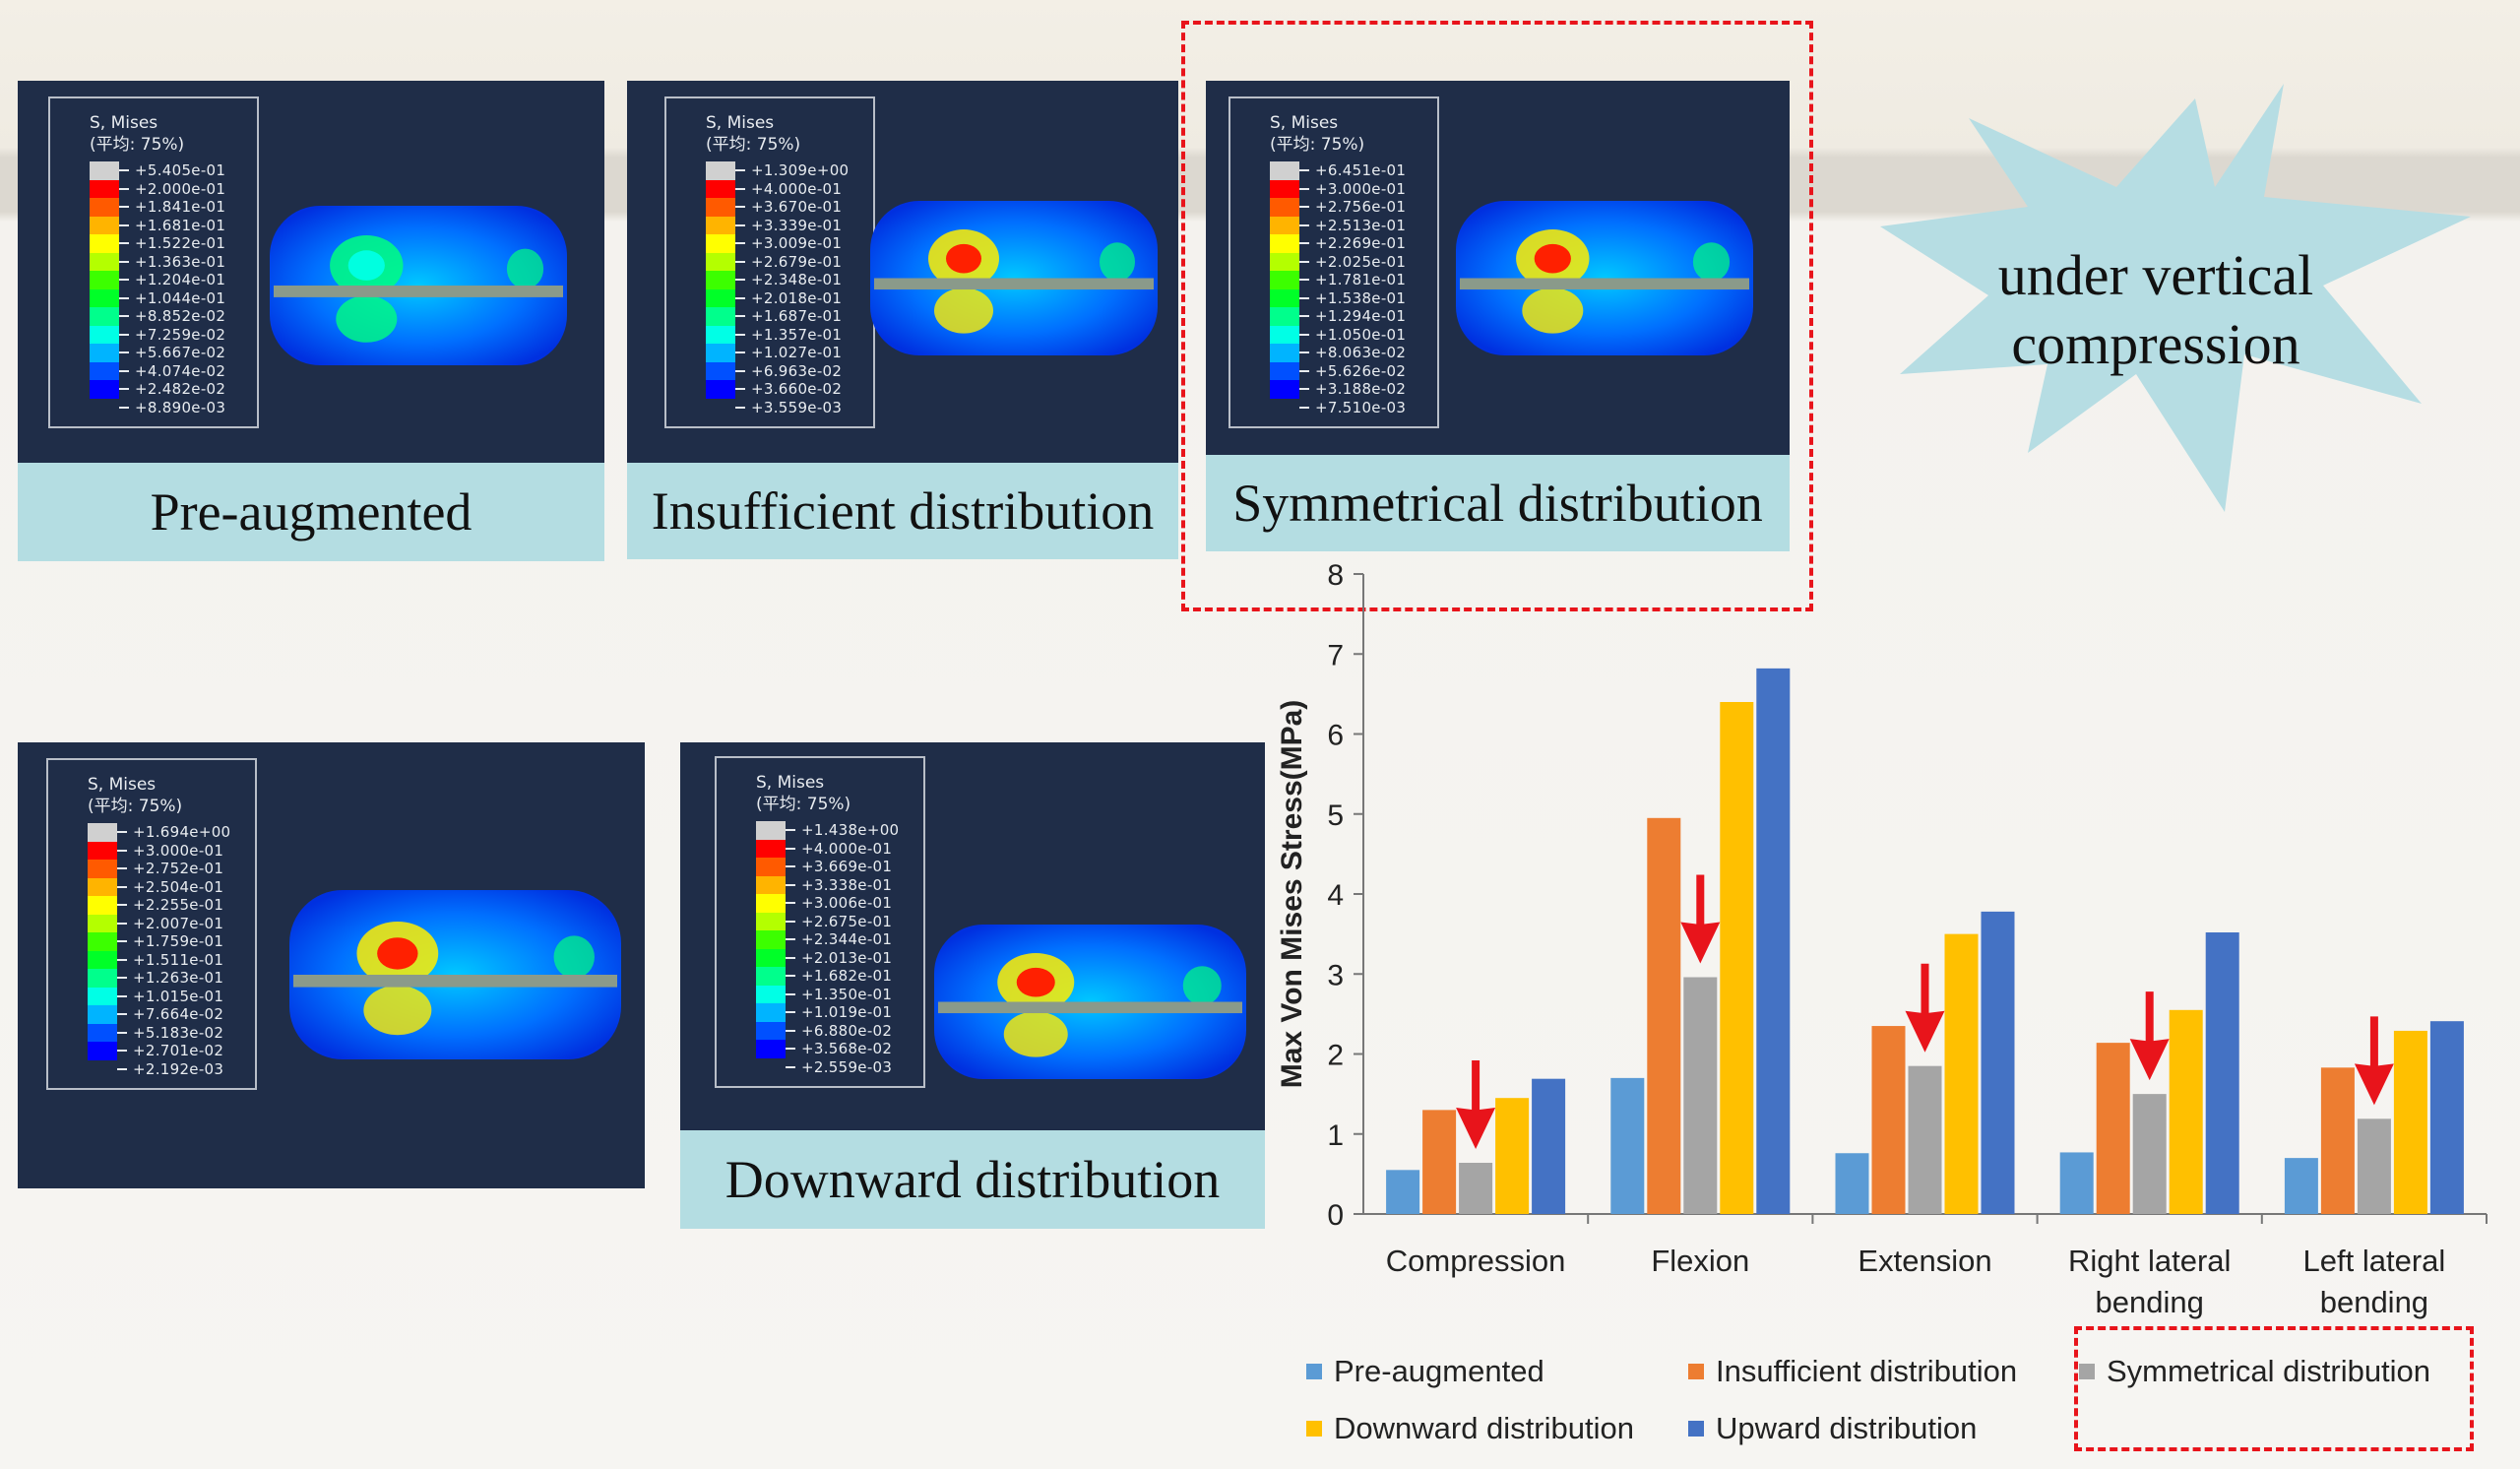 The height and width of the screenshot is (1469, 2520). What do you see at coordinates (847, 921) in the screenshot?
I see `legend-value: +2.675e-01` at bounding box center [847, 921].